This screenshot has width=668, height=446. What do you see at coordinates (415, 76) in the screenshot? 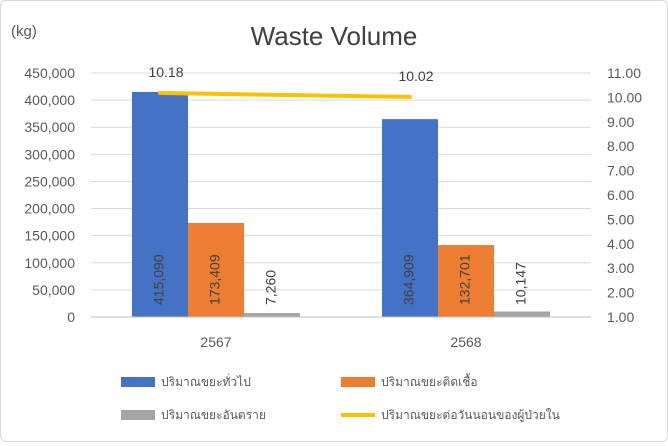
I see `line-data-label: 10.02` at bounding box center [415, 76].